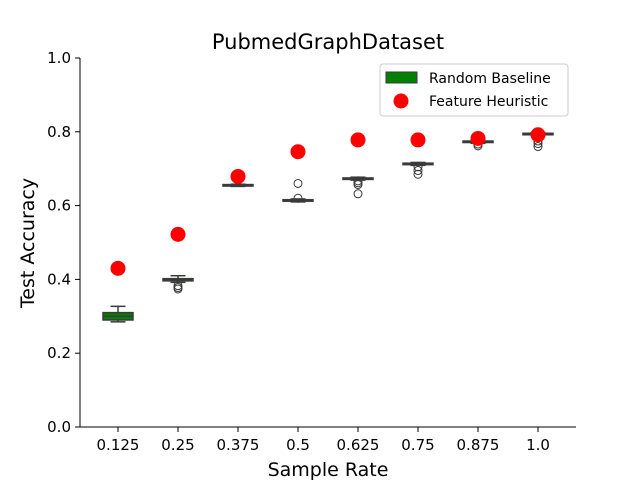  I want to click on box-0.25, so click(178, 284).